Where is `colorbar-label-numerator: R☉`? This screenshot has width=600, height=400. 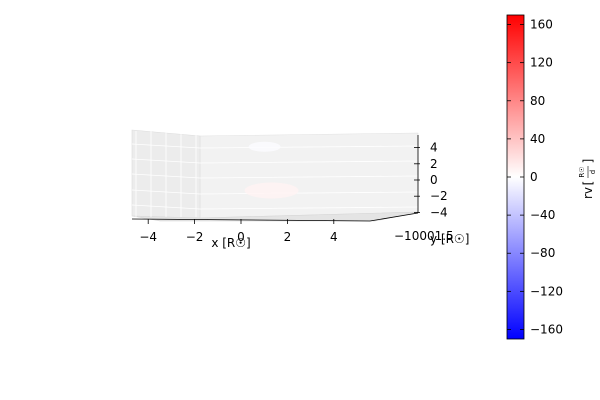 colorbar-label-numerator: R☉ is located at coordinates (582, 171).